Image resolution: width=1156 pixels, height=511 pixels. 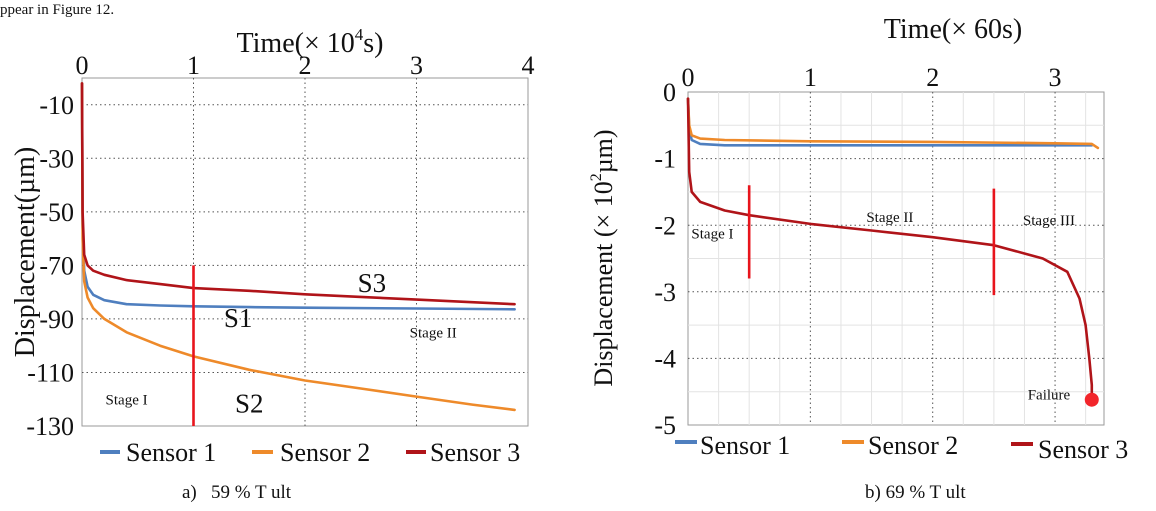 I want to click on y-tick-label: -10, so click(x=56, y=105).